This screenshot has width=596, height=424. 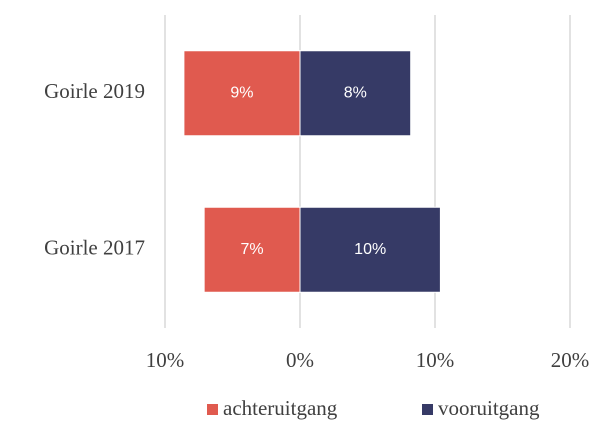 I want to click on data-label: 8%, so click(x=355, y=92).